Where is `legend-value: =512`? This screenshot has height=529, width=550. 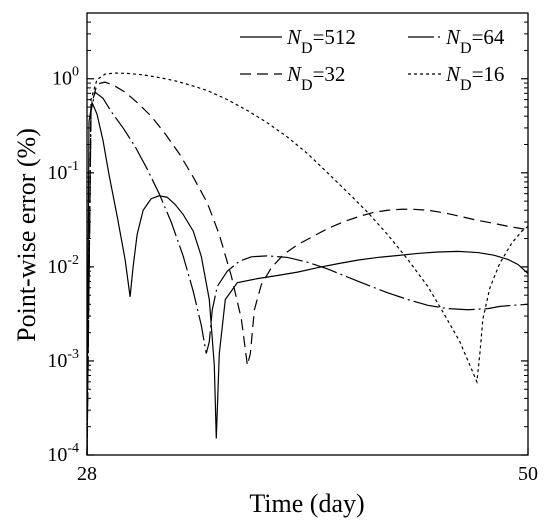 legend-value: =512 is located at coordinates (334, 37).